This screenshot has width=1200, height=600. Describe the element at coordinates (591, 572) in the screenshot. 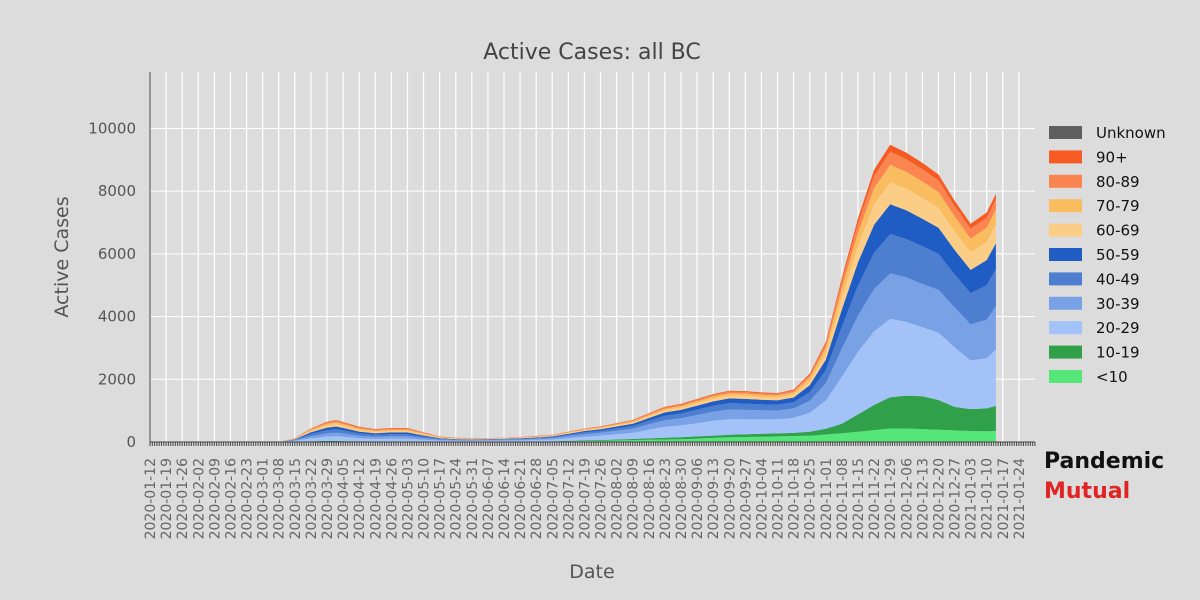

I see `x-axis-label: Date` at that location.